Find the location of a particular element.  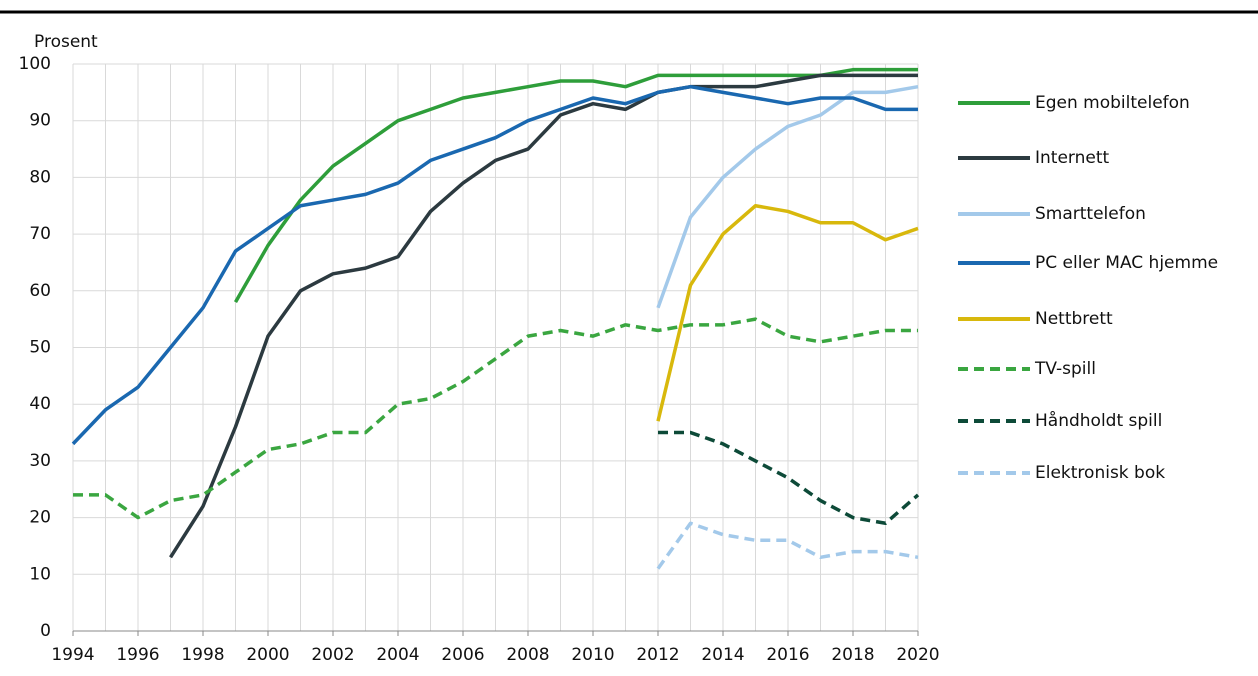

x-tick-label: 2016 is located at coordinates (787, 655).